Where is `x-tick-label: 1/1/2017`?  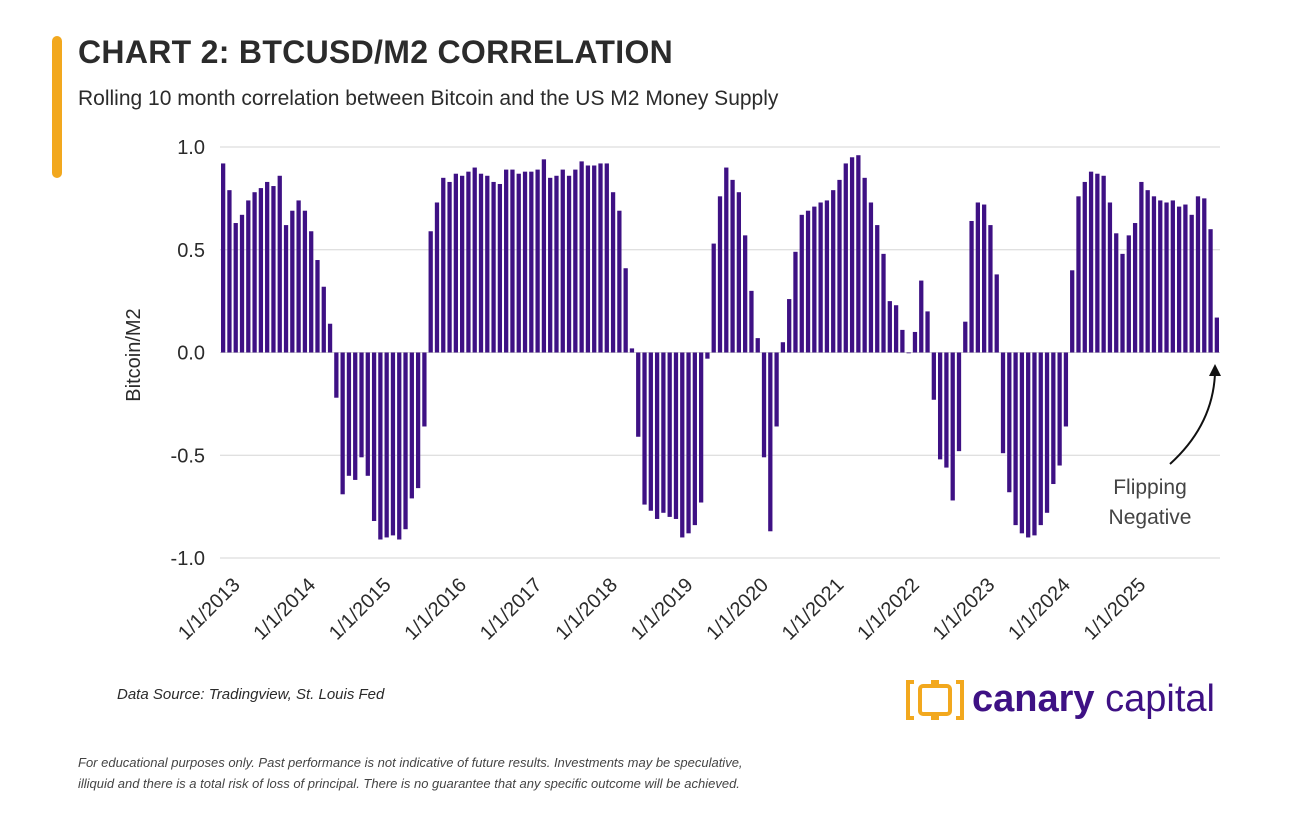 x-tick-label: 1/1/2017 is located at coordinates (511, 609).